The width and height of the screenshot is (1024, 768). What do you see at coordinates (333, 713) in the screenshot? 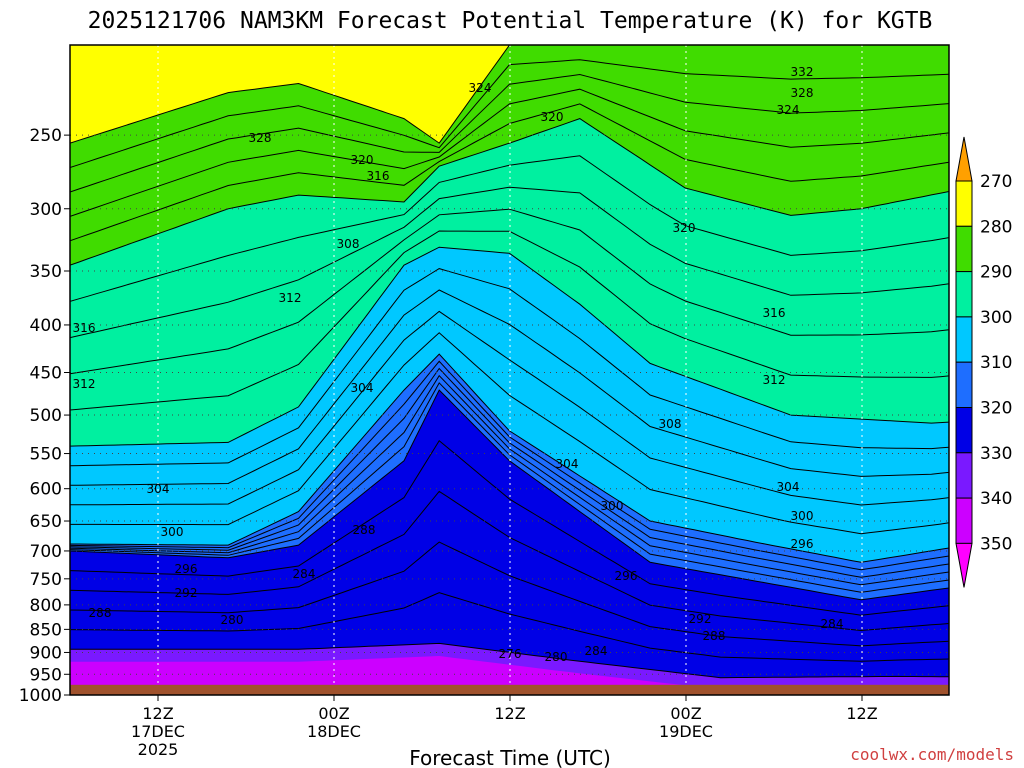
I see `xtick-label-1-0: 00Z` at bounding box center [333, 713].